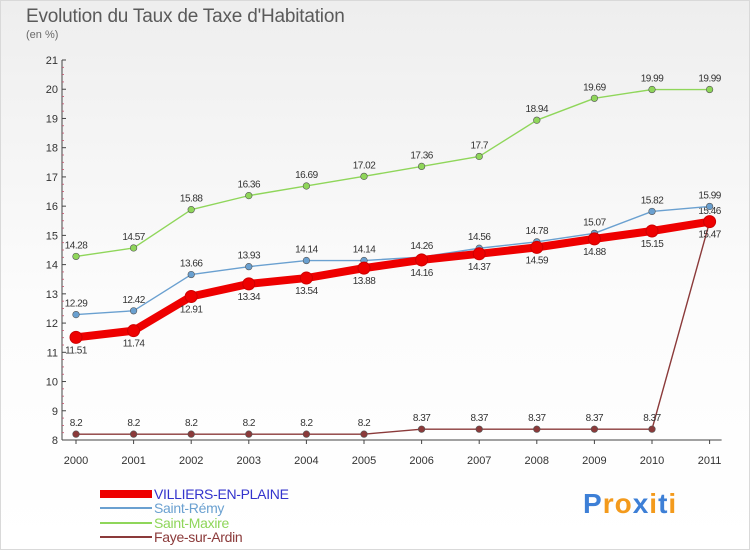 The height and width of the screenshot is (550, 750). I want to click on data-label-saint-remy: 14.56, so click(479, 237).